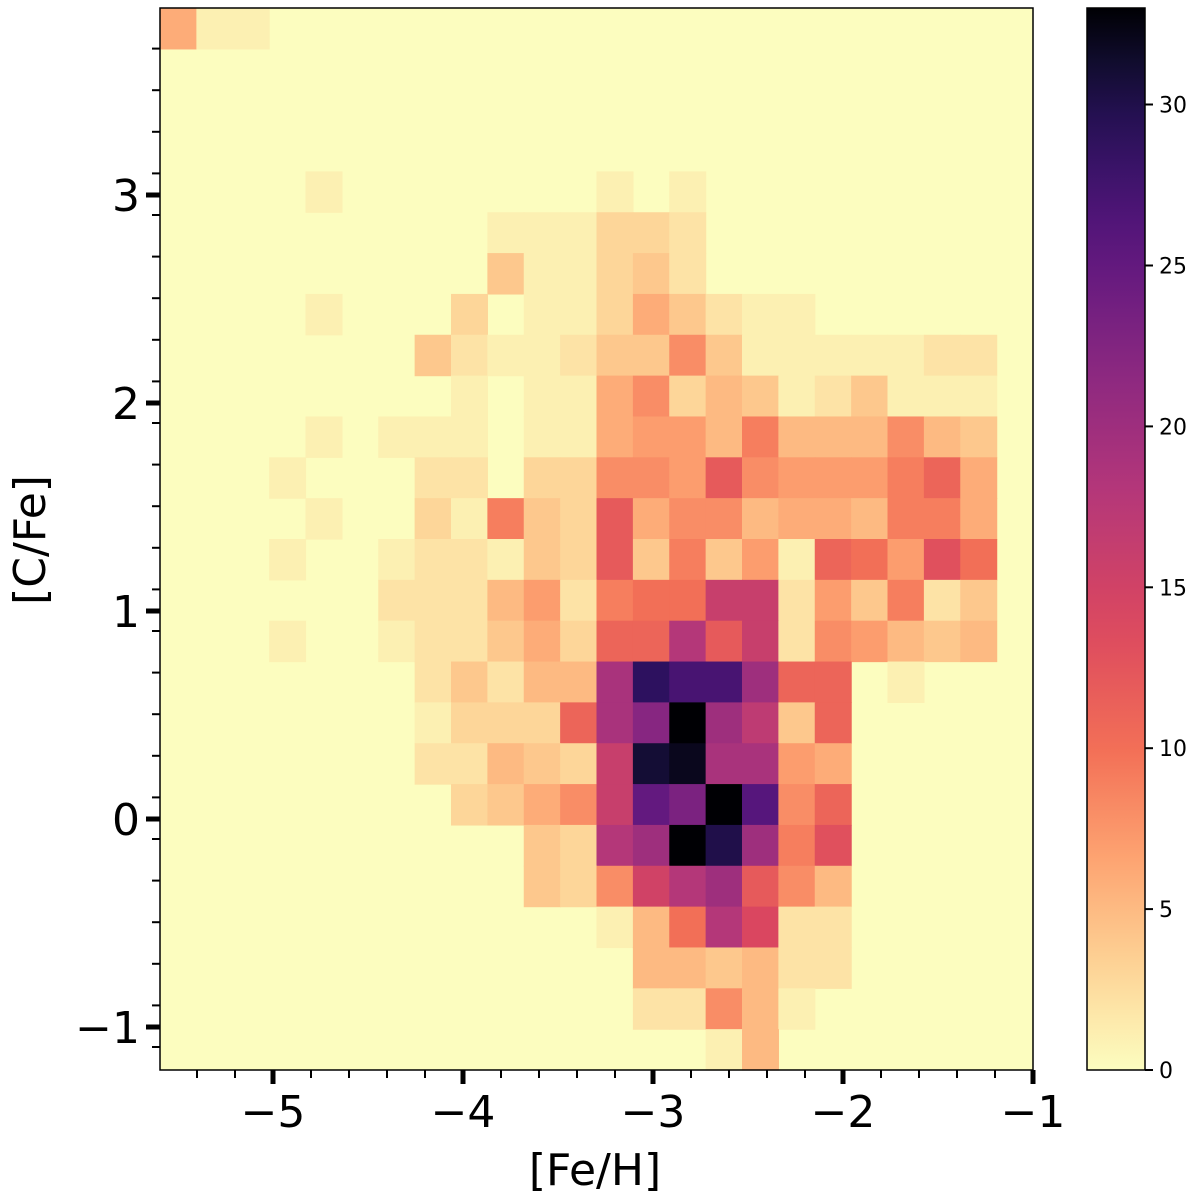 This screenshot has width=1200, height=1200. Describe the element at coordinates (1173, 106) in the screenshot. I see `colorbar-tick-label: 30` at that location.